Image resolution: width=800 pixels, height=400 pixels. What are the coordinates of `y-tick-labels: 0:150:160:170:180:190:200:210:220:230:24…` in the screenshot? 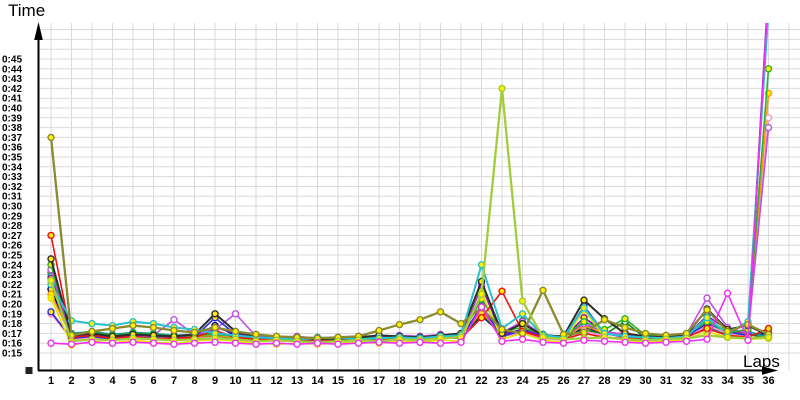 It's located at (12, 207).